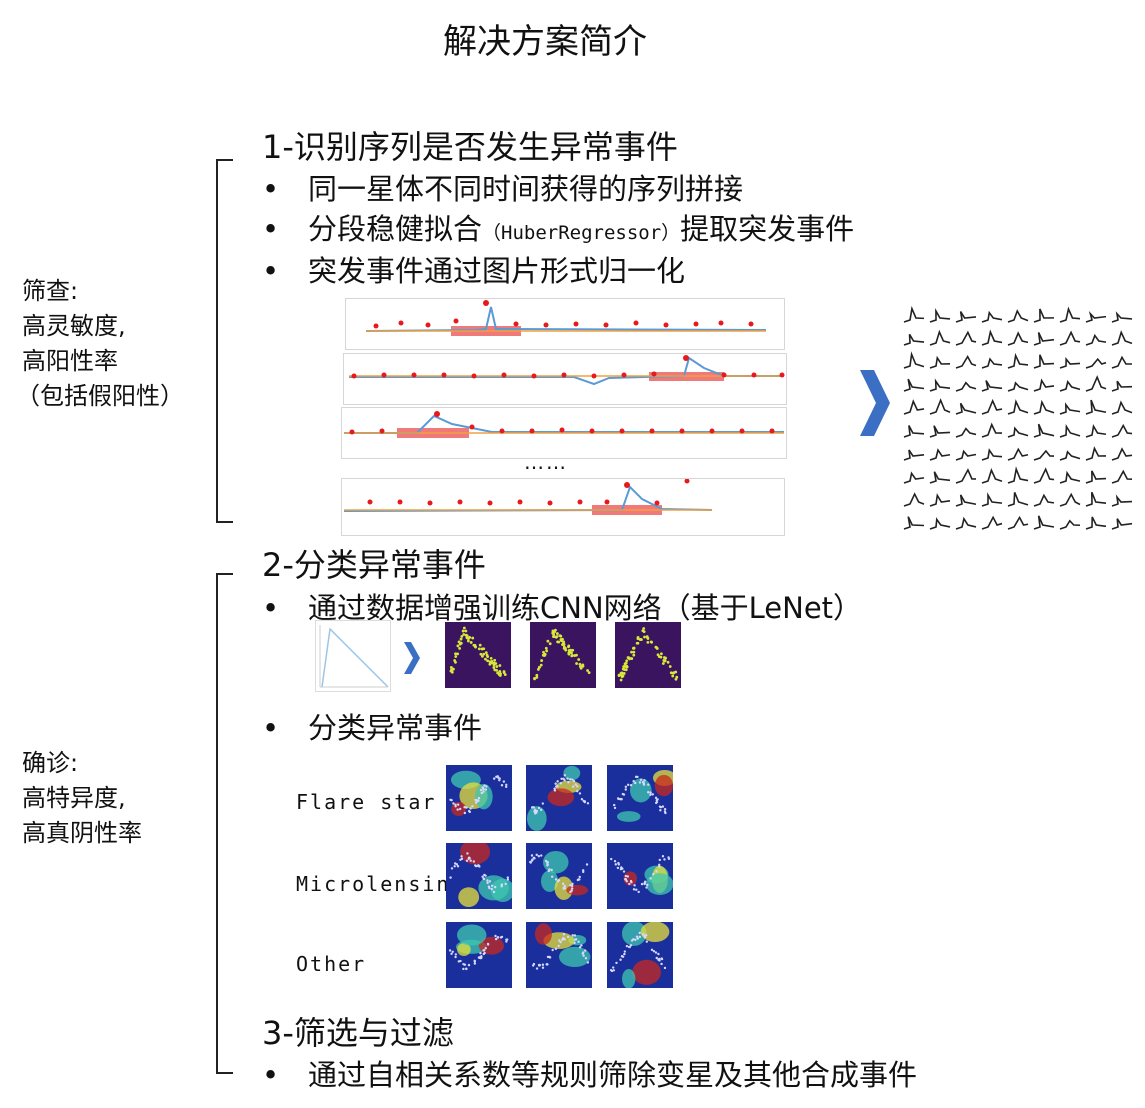 This screenshot has width=1145, height=1108. What do you see at coordinates (558, 229) in the screenshot?
I see `section1-bullet: • 分段稳健拟合（HuberRegressor）提取突发事件` at bounding box center [558, 229].